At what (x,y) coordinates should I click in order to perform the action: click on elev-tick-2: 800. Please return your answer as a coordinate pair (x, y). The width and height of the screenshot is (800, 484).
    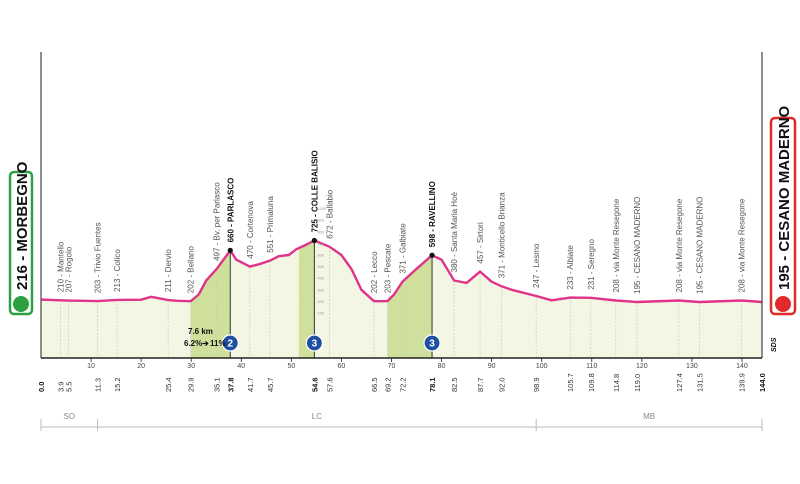
    Looking at the image, I should click on (320, 231).